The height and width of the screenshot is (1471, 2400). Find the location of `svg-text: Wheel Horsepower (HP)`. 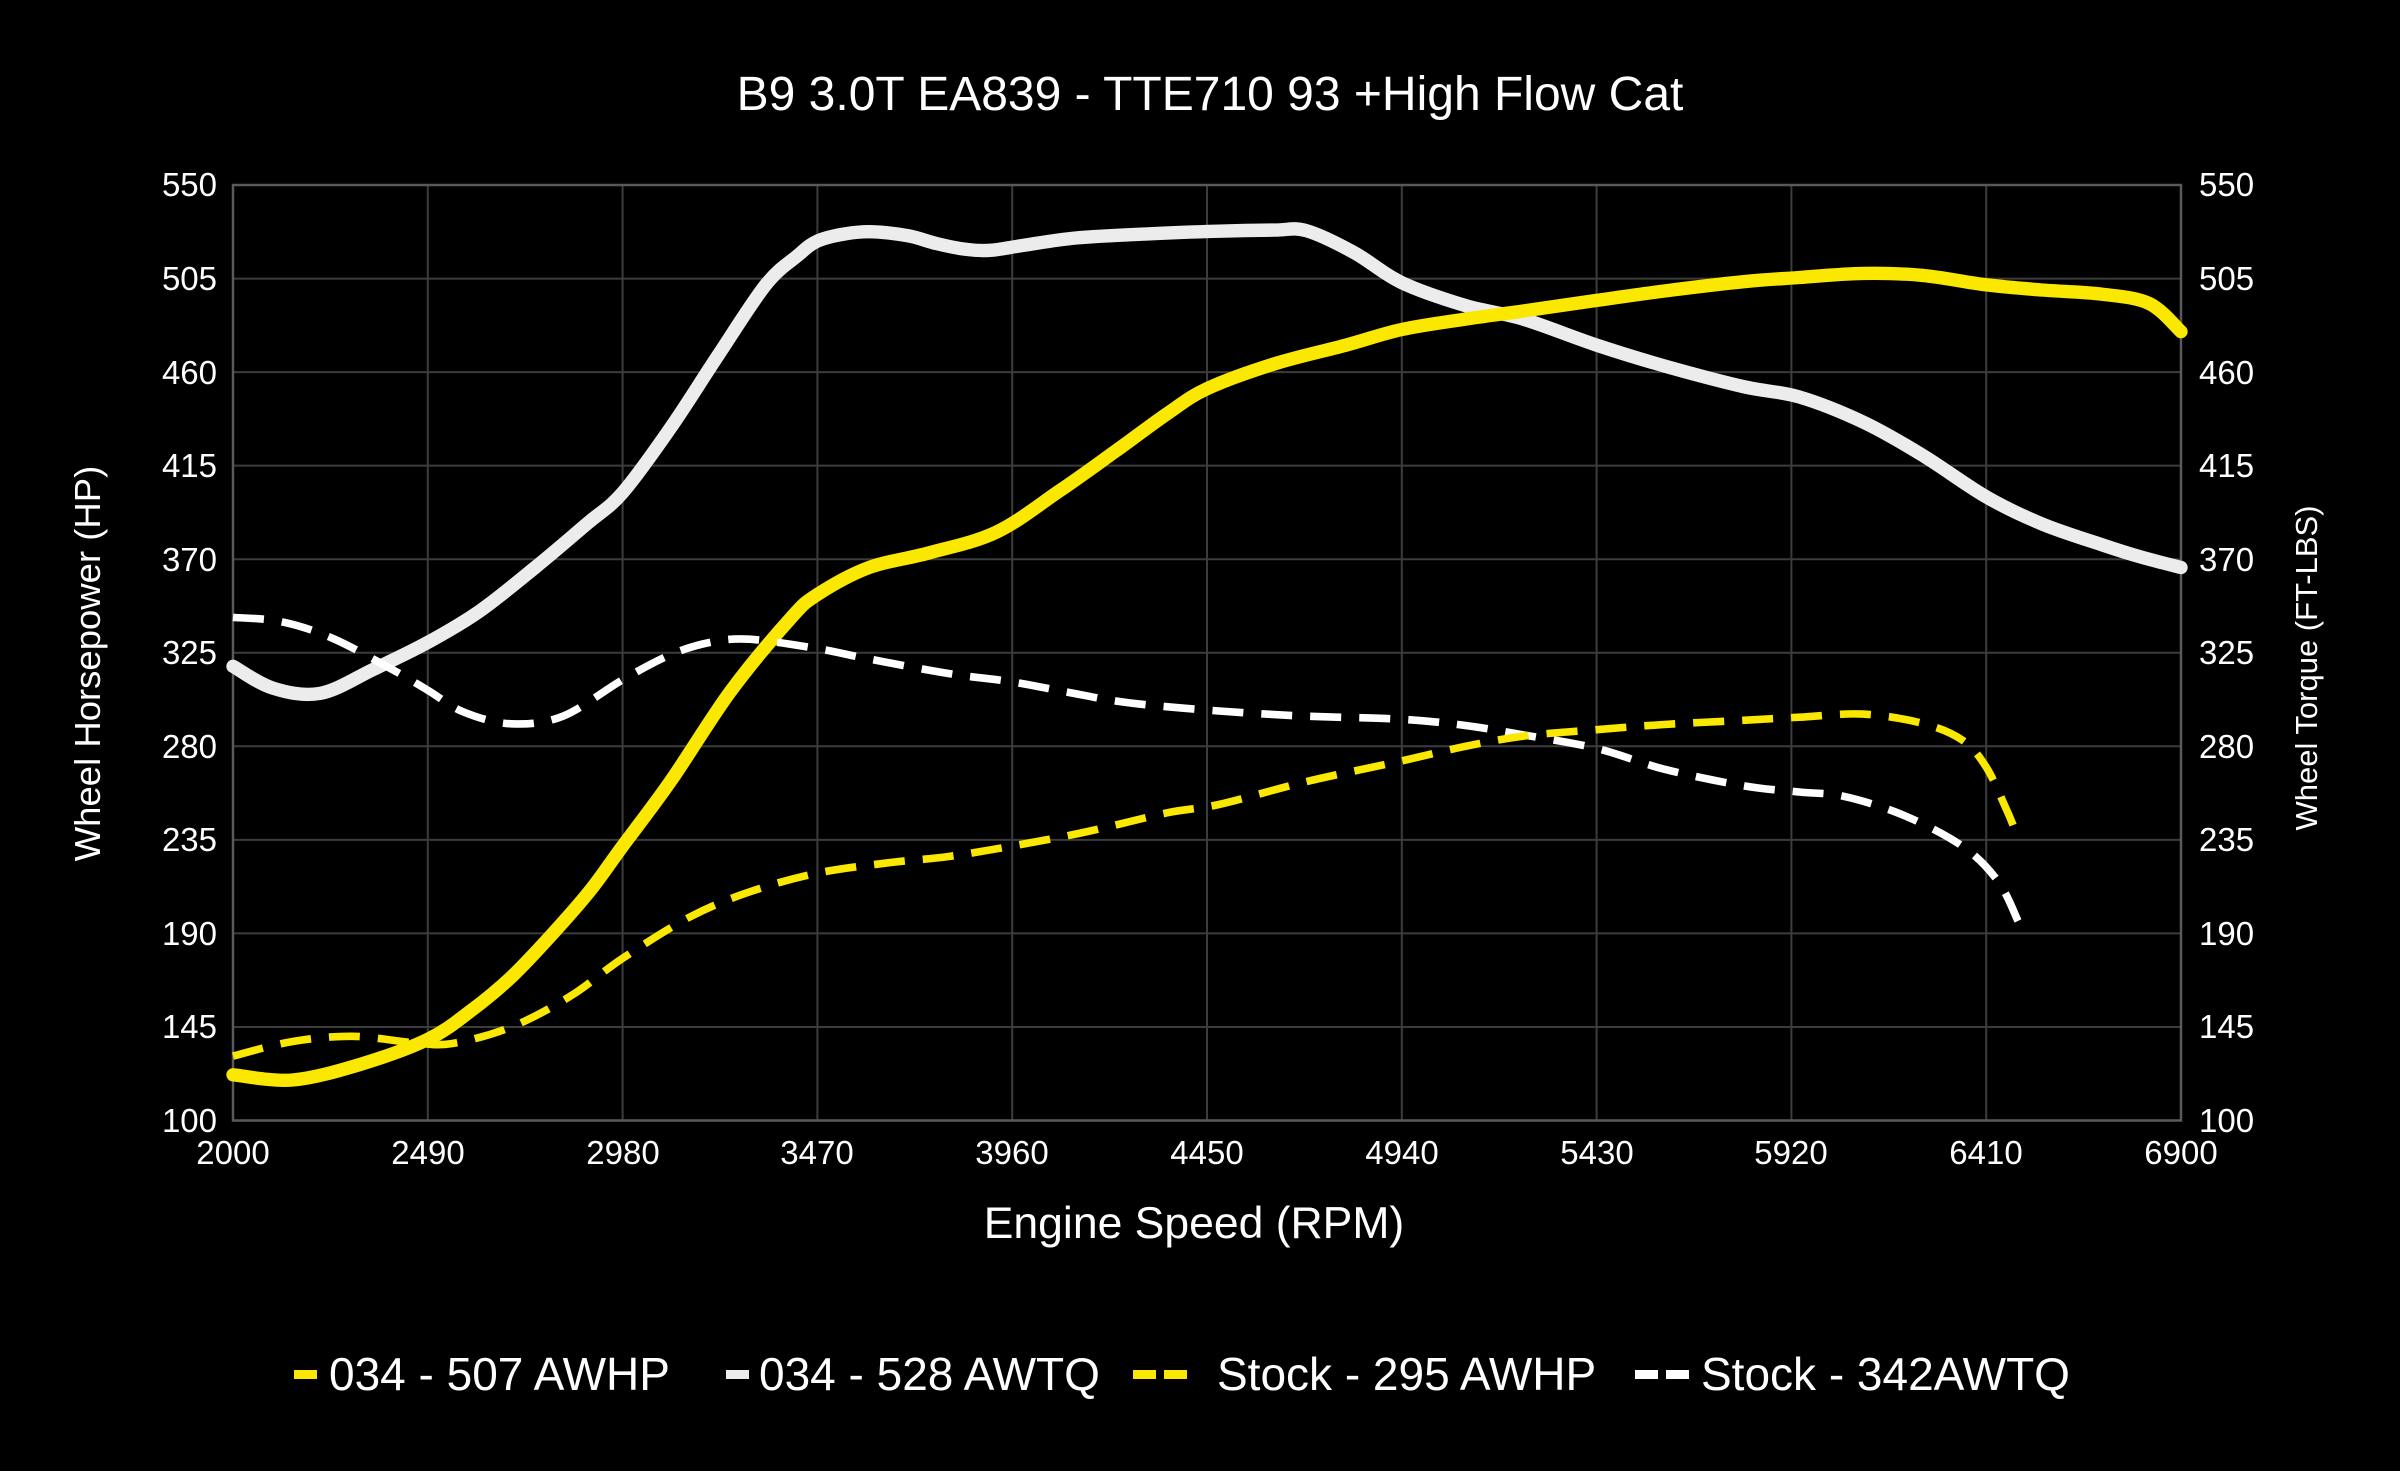

svg-text: Wheel Horsepower (HP) is located at coordinates (87, 664).